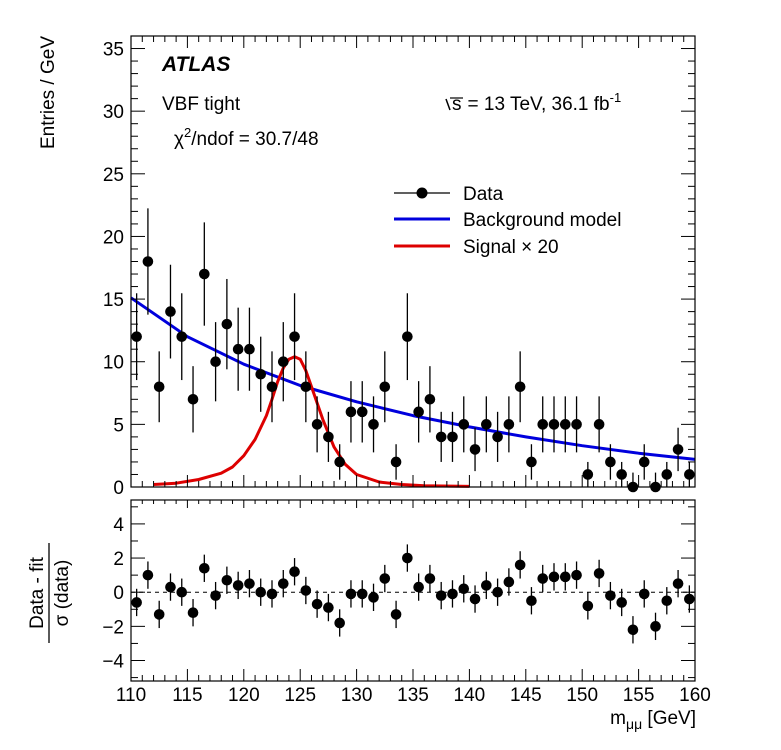 The height and width of the screenshot is (750, 781). What do you see at coordinates (244, 695) in the screenshot?
I see `x-tick-label: 120` at bounding box center [244, 695].